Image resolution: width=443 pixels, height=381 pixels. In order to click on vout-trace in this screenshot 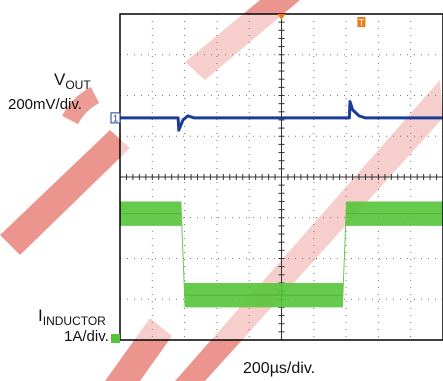, I will do `click(281, 116)`.